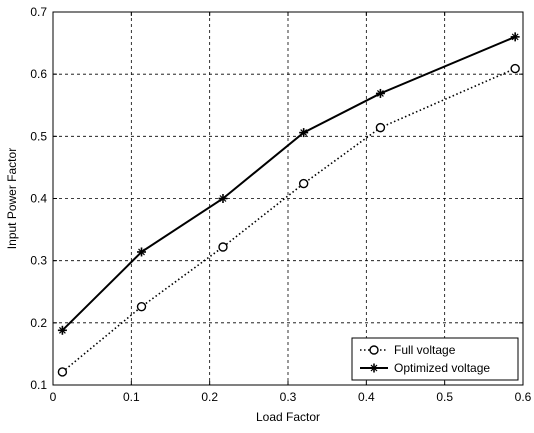 Image resolution: width=534 pixels, height=433 pixels. What do you see at coordinates (12, 198) in the screenshot?
I see `y-axis-label: Input Power Factor` at bounding box center [12, 198].